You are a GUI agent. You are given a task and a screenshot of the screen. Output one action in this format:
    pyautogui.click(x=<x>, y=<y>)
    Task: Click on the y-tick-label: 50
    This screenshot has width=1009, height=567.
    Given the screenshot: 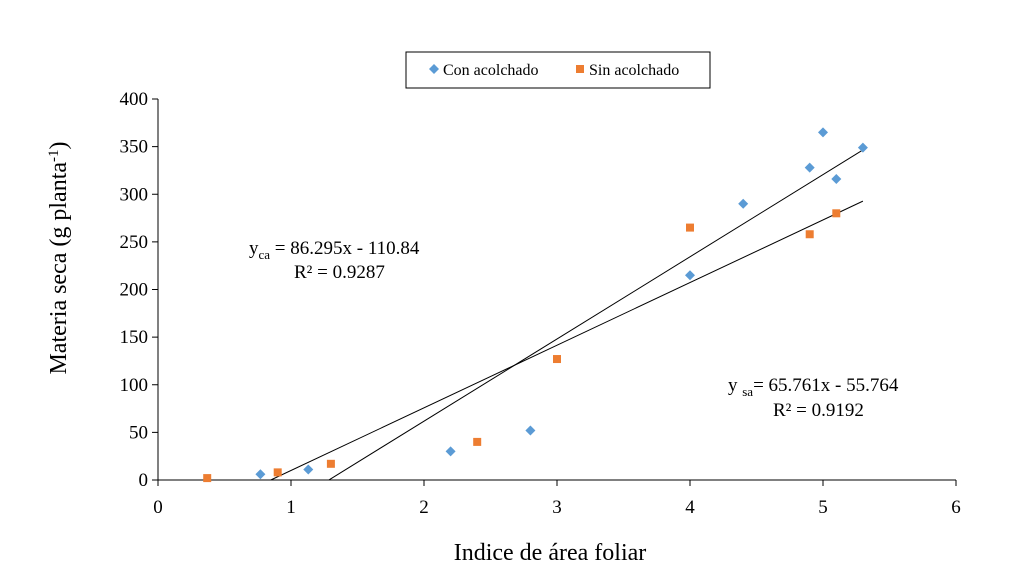 What is the action you would take?
    pyautogui.click(x=138, y=432)
    